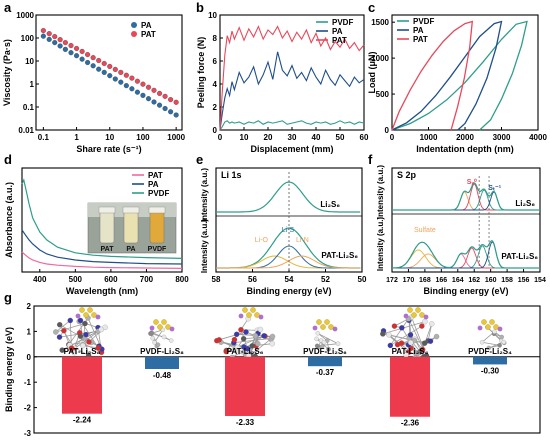 This screenshot has height=440, width=550. Describe the element at coordinates (204, 246) in the screenshot. I see `y-axis-label: Intensity (a.u.)` at that location.